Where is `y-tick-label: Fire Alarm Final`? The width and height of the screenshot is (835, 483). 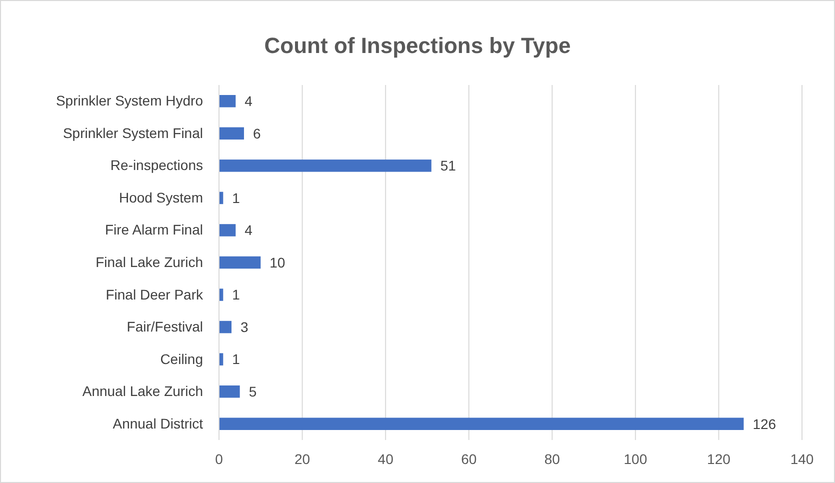 y-tick-label: Fire Alarm Final is located at coordinates (153, 230).